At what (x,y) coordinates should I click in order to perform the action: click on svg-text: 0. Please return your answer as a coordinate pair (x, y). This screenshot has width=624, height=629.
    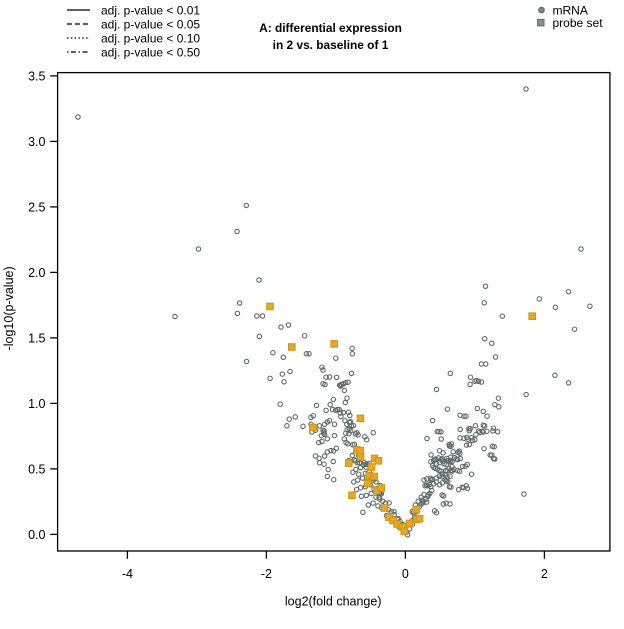
    Looking at the image, I should click on (405, 574).